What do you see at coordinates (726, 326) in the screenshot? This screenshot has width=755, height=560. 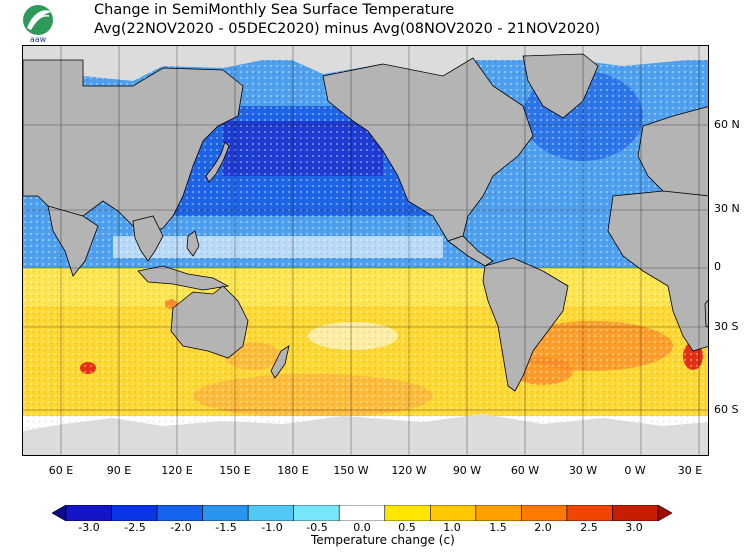 I see `latitude-label: 30 S` at bounding box center [726, 326].